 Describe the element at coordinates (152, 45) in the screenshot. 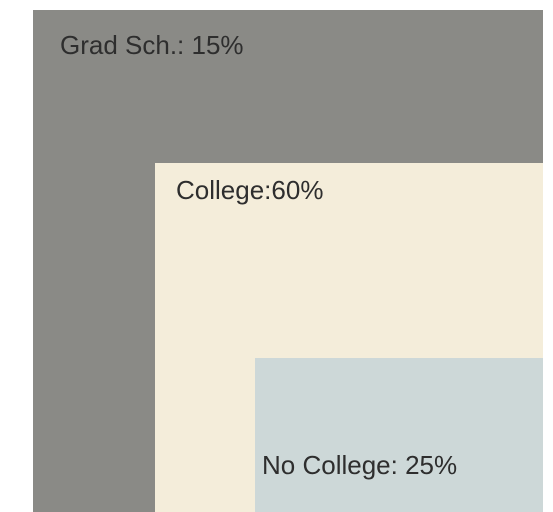

I see `panel-label: Grad Sch.: 15%` at that location.